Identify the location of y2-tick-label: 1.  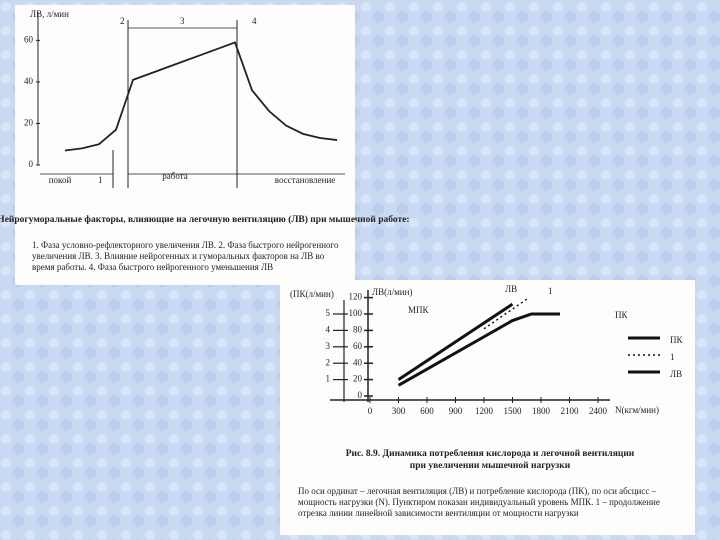
(328, 379).